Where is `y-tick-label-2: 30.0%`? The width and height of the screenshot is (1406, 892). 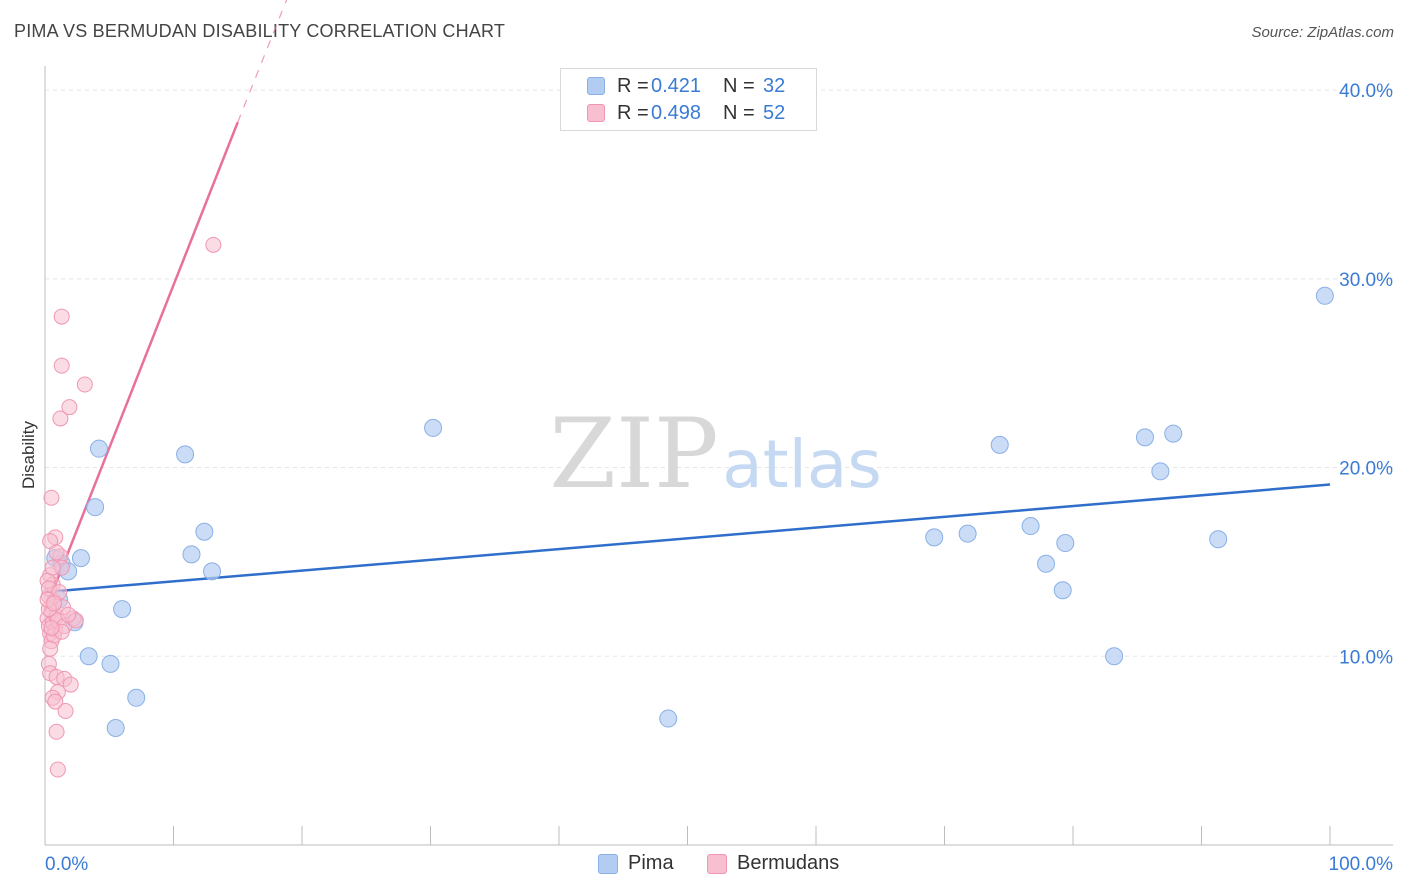
y-tick-label-2: 30.0% is located at coordinates (1366, 280).